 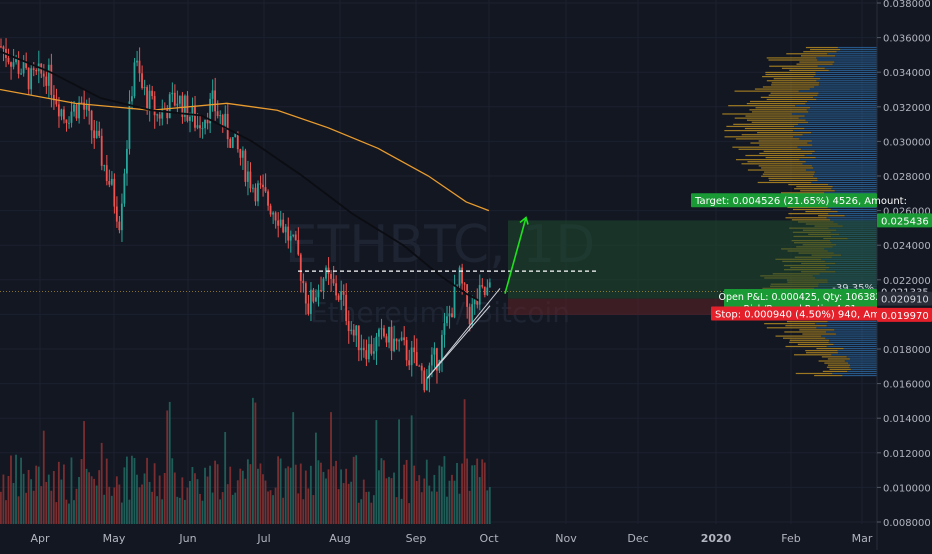 I want to click on price-tick-label: 0.022000, so click(x=907, y=281).